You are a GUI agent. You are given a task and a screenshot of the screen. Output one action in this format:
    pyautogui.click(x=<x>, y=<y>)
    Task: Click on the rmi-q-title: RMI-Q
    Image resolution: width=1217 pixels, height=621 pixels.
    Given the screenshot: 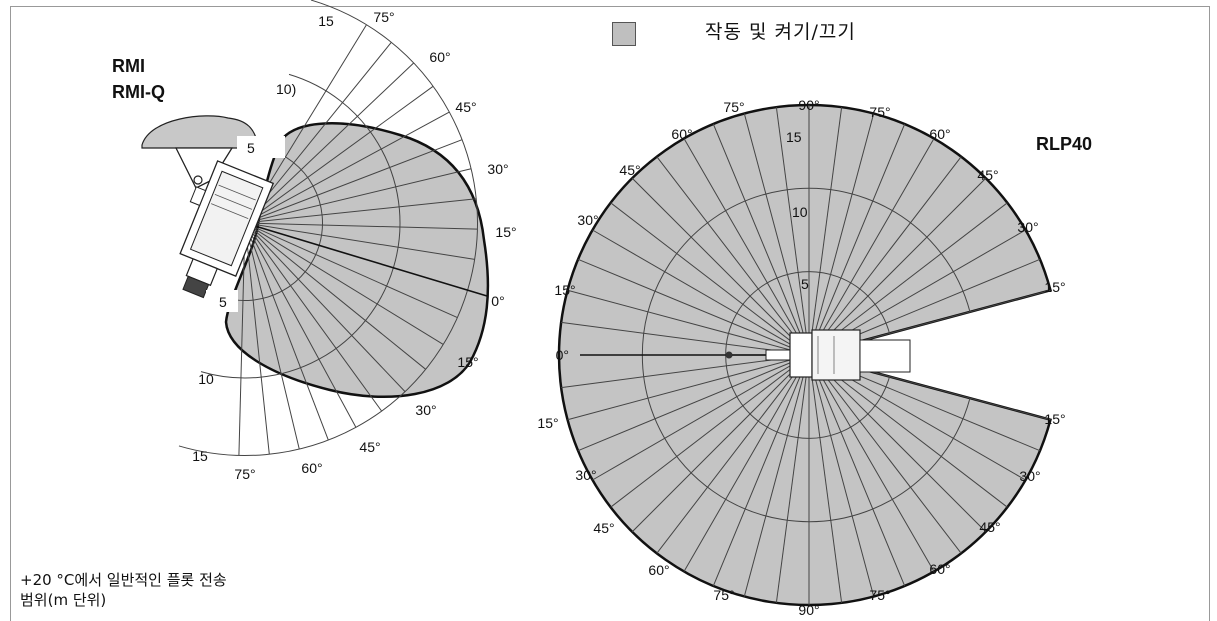 What is the action you would take?
    pyautogui.click(x=138, y=92)
    